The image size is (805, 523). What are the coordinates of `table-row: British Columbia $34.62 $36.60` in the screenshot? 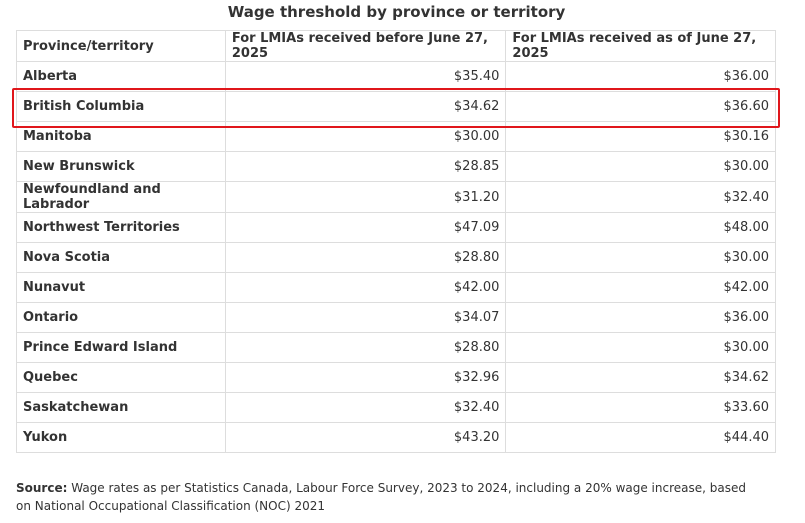 It's located at (396, 106).